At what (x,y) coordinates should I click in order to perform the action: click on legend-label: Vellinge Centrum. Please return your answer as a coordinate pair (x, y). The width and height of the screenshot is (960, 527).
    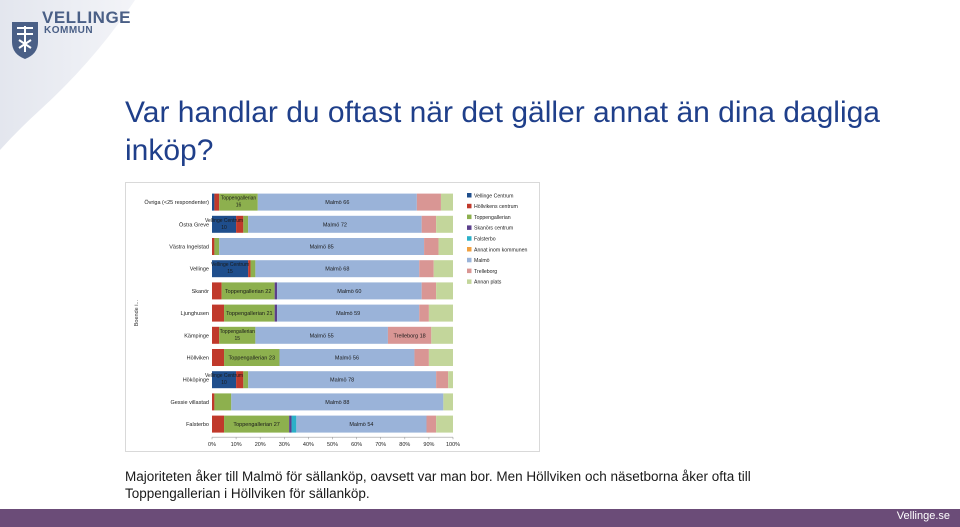
    Looking at the image, I should click on (494, 196).